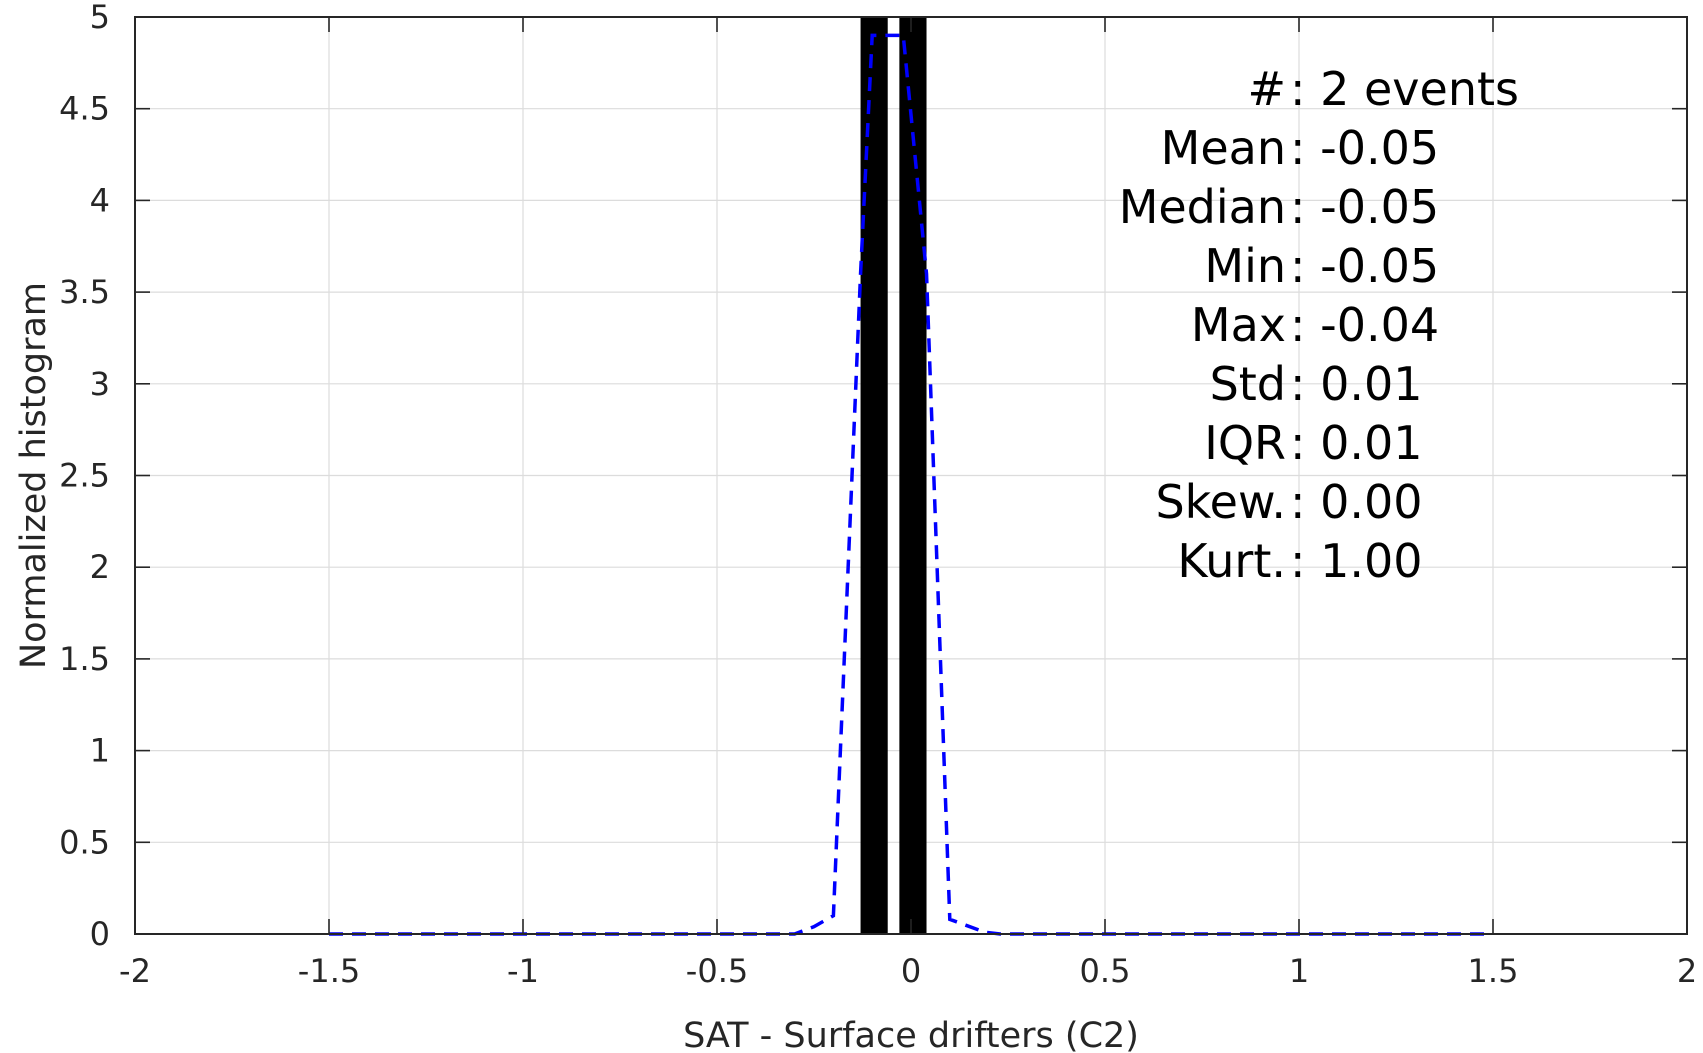 This screenshot has height=1053, width=1703. I want to click on stat-name: Std, so click(1248, 384).